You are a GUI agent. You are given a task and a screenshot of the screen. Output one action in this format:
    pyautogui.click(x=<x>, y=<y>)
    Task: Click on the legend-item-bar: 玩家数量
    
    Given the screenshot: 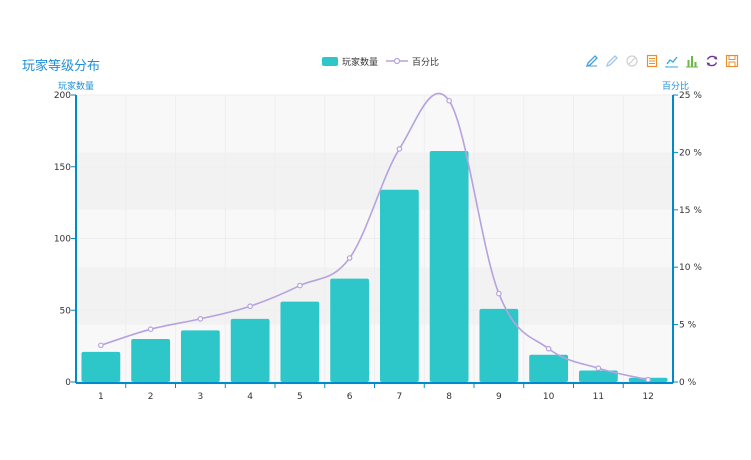 What is the action you would take?
    pyautogui.click(x=350, y=61)
    